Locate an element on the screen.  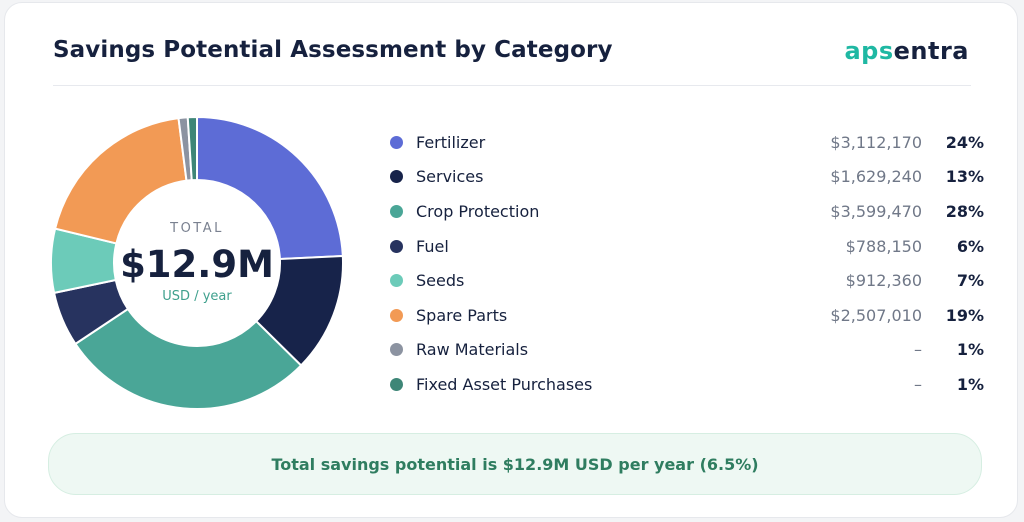
legend-label: Raw Materials is located at coordinates (472, 350).